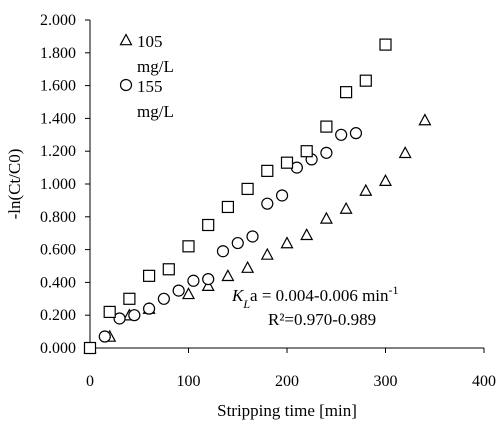 This screenshot has height=424, width=502. I want to click on y-tick-label: 0.400, so click(58, 282).